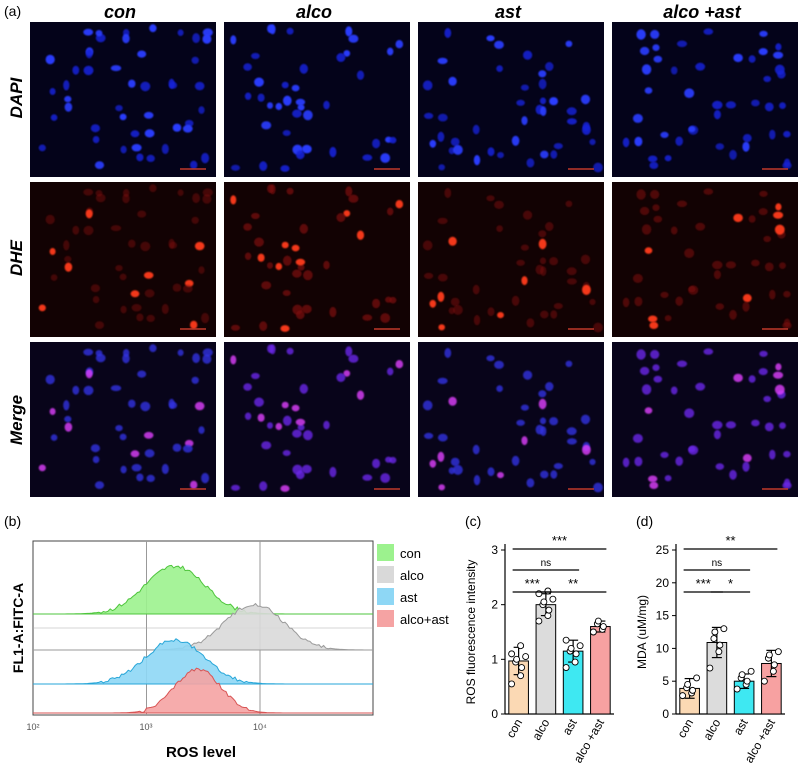 The width and height of the screenshot is (800, 773). What do you see at coordinates (511, 99) in the screenshot?
I see `micrograph-dapi-ast` at bounding box center [511, 99].